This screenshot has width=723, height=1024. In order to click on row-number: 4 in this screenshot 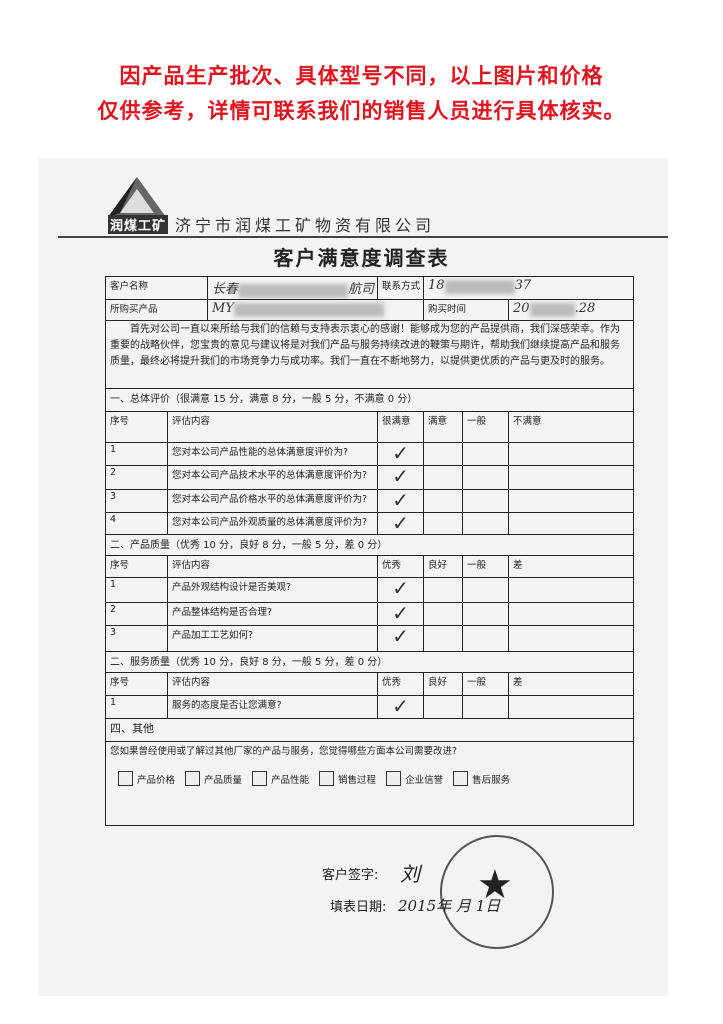, I will do `click(136, 523)`.